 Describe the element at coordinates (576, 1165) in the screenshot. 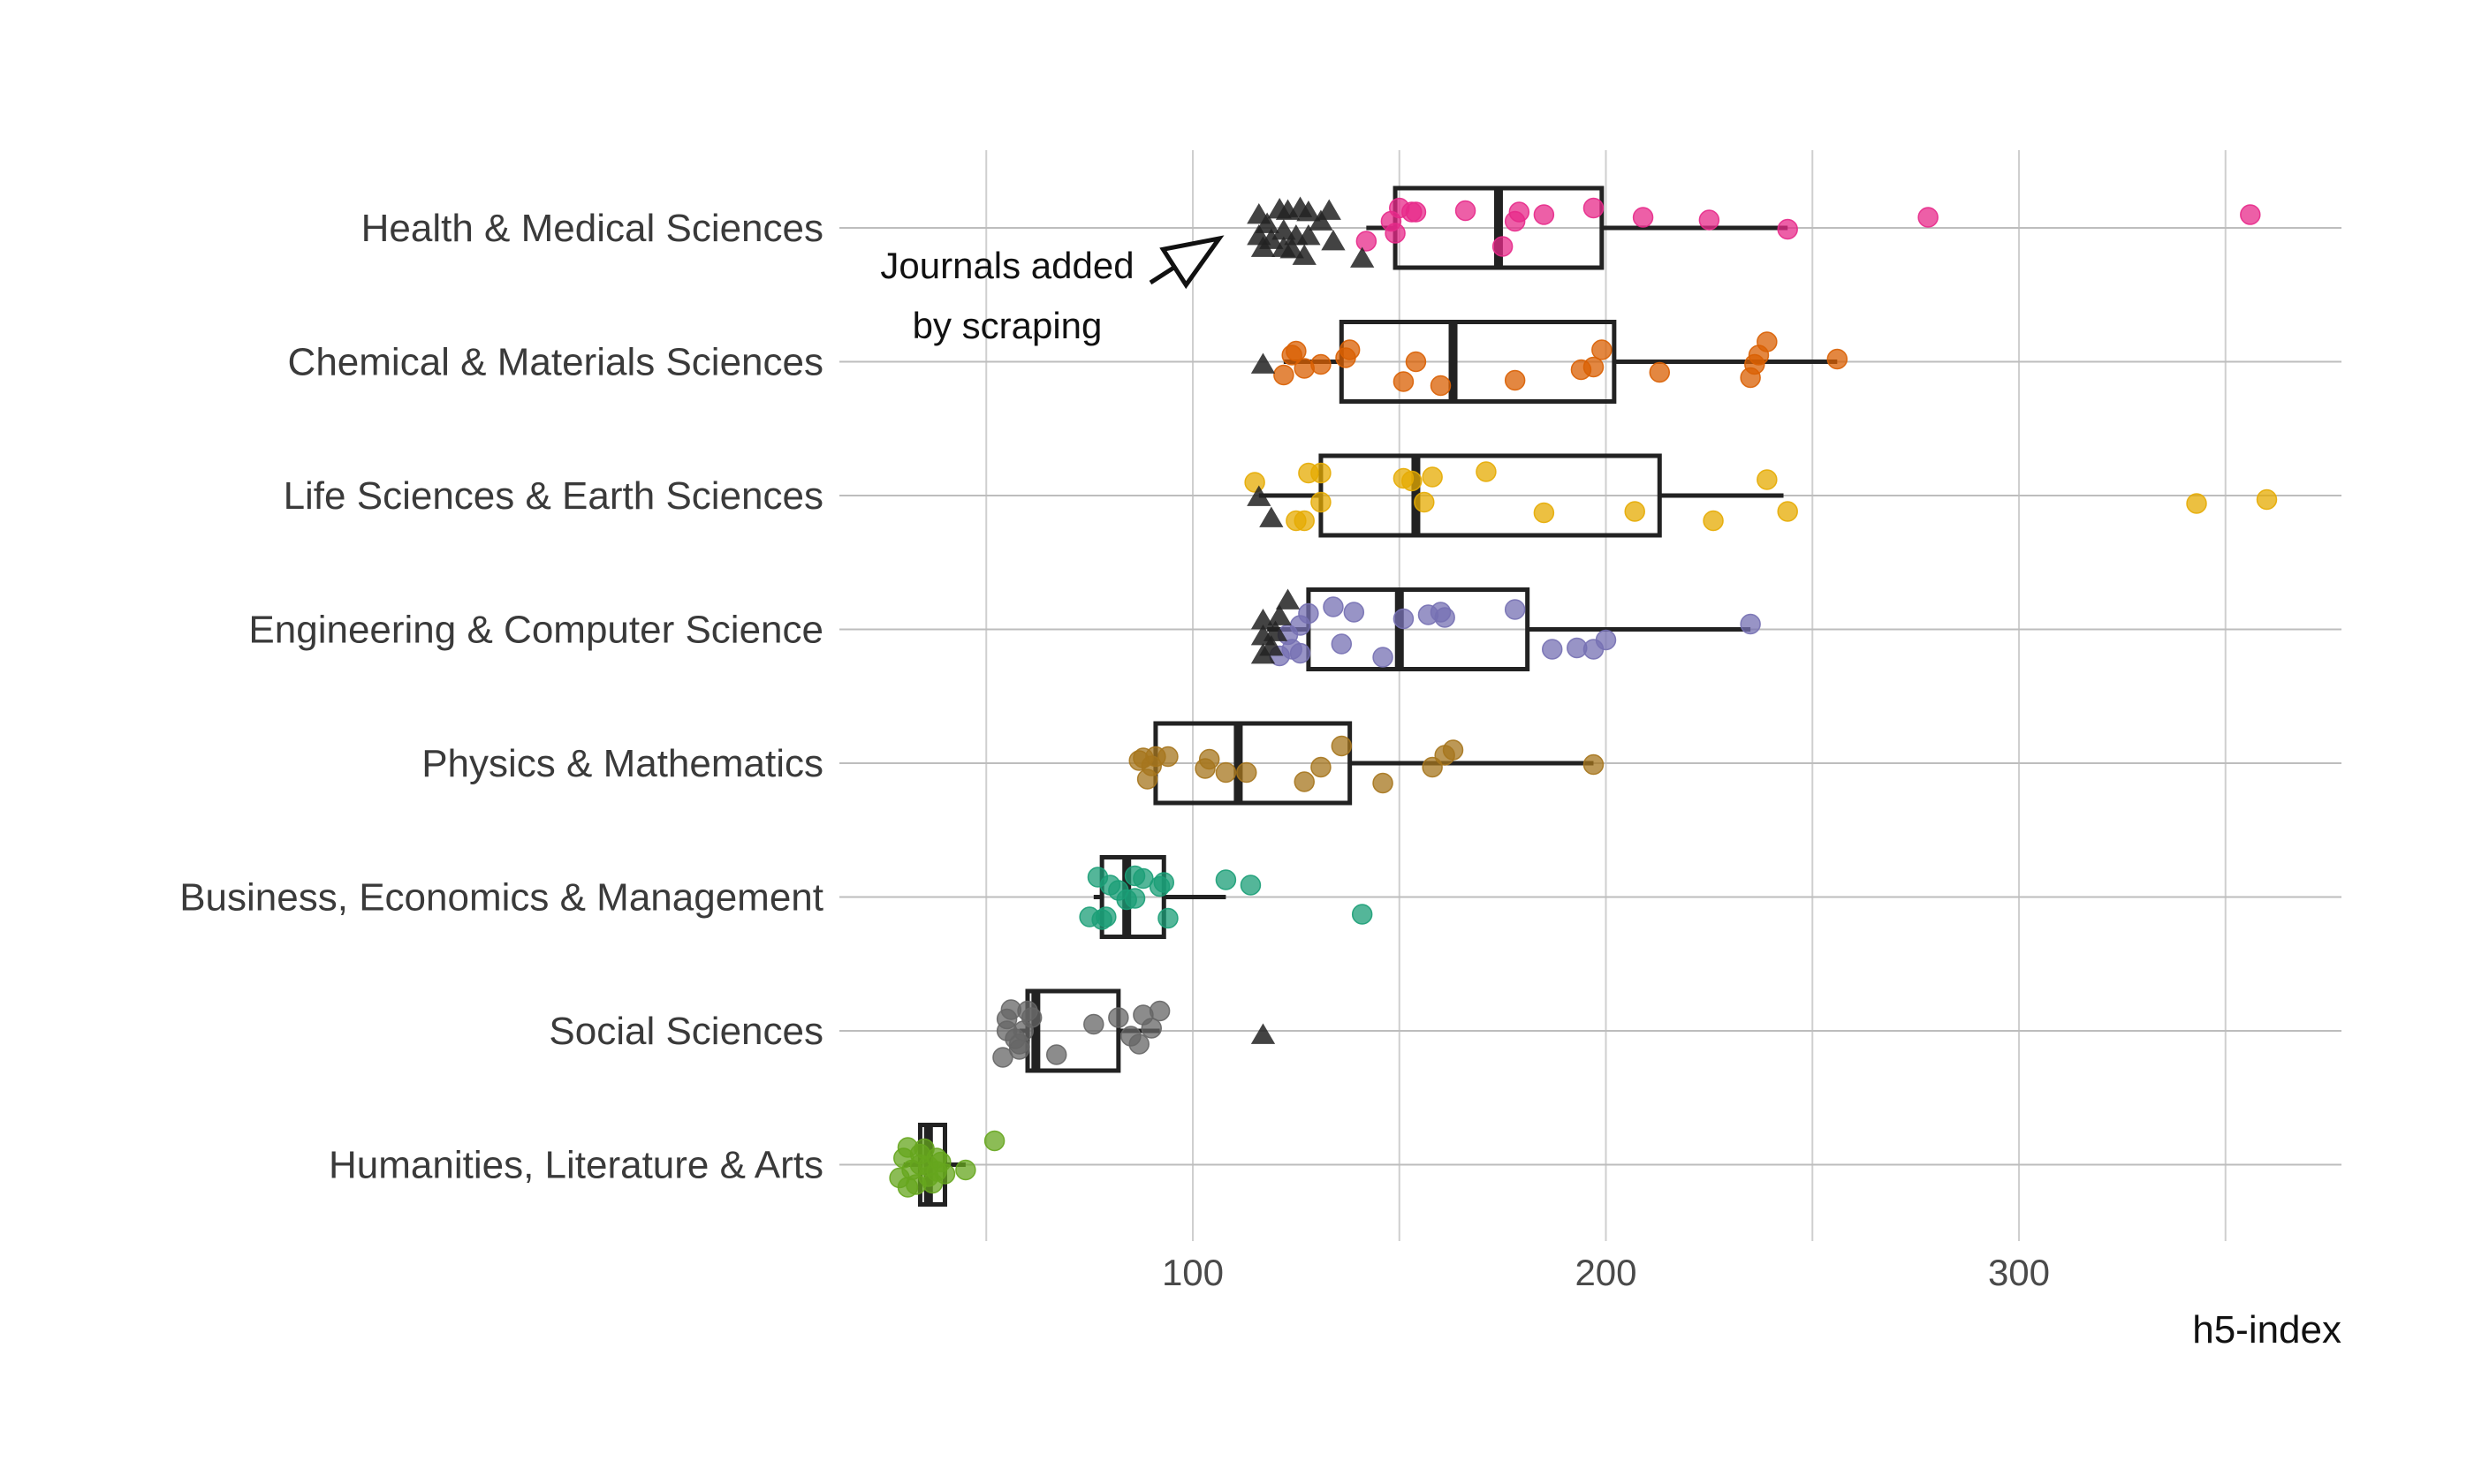

I see `category-label: Humanities, Literature & Arts` at that location.